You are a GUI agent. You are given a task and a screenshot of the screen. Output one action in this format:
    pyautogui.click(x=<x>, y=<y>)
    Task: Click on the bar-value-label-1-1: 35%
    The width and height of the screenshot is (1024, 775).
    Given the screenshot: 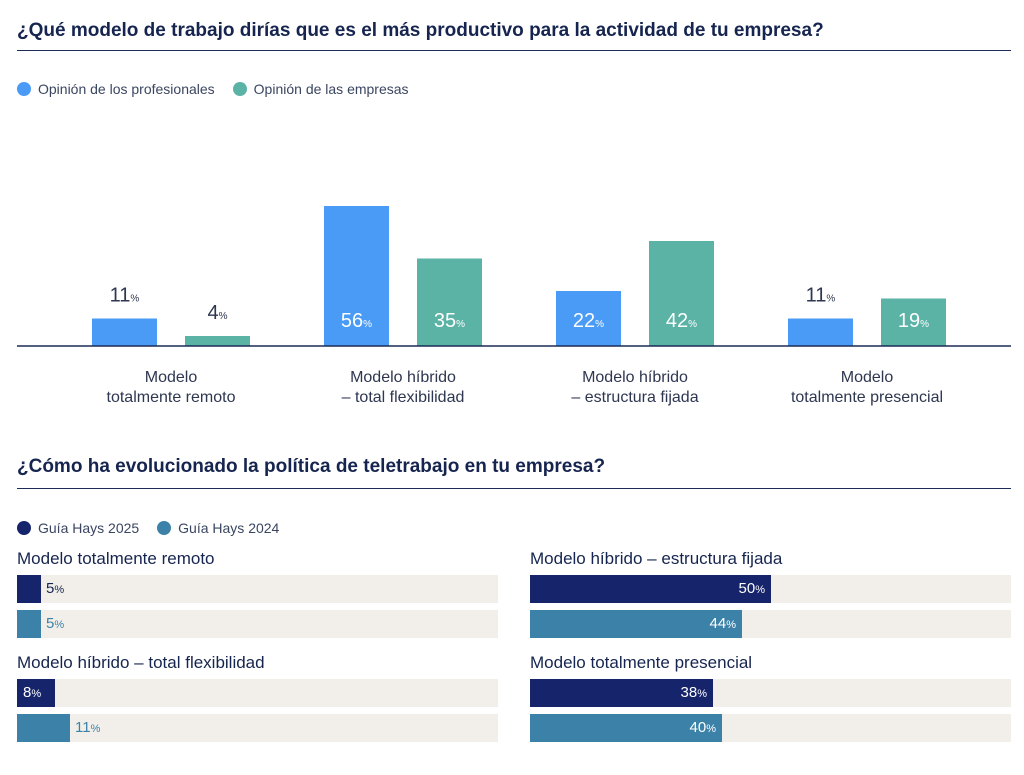 What is the action you would take?
    pyautogui.click(x=449, y=321)
    